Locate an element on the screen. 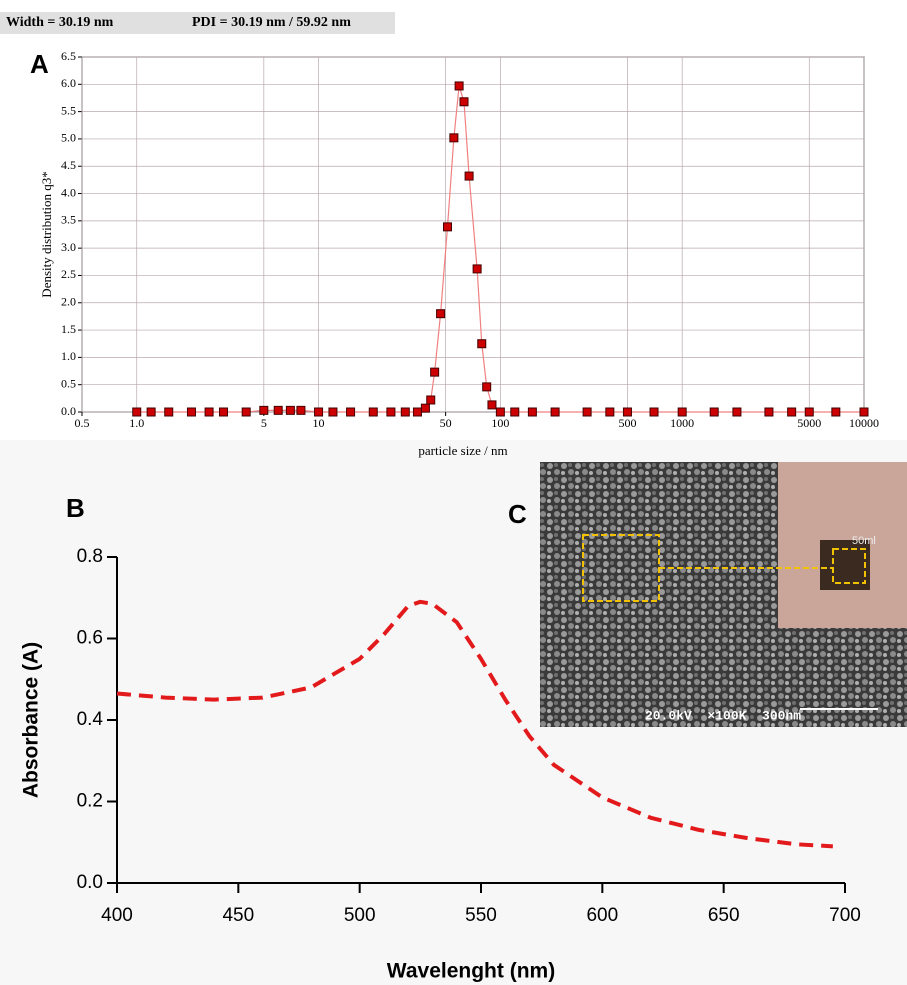 This screenshot has height=985, width=907. y-tick-label: 3.0 is located at coordinates (68, 247).